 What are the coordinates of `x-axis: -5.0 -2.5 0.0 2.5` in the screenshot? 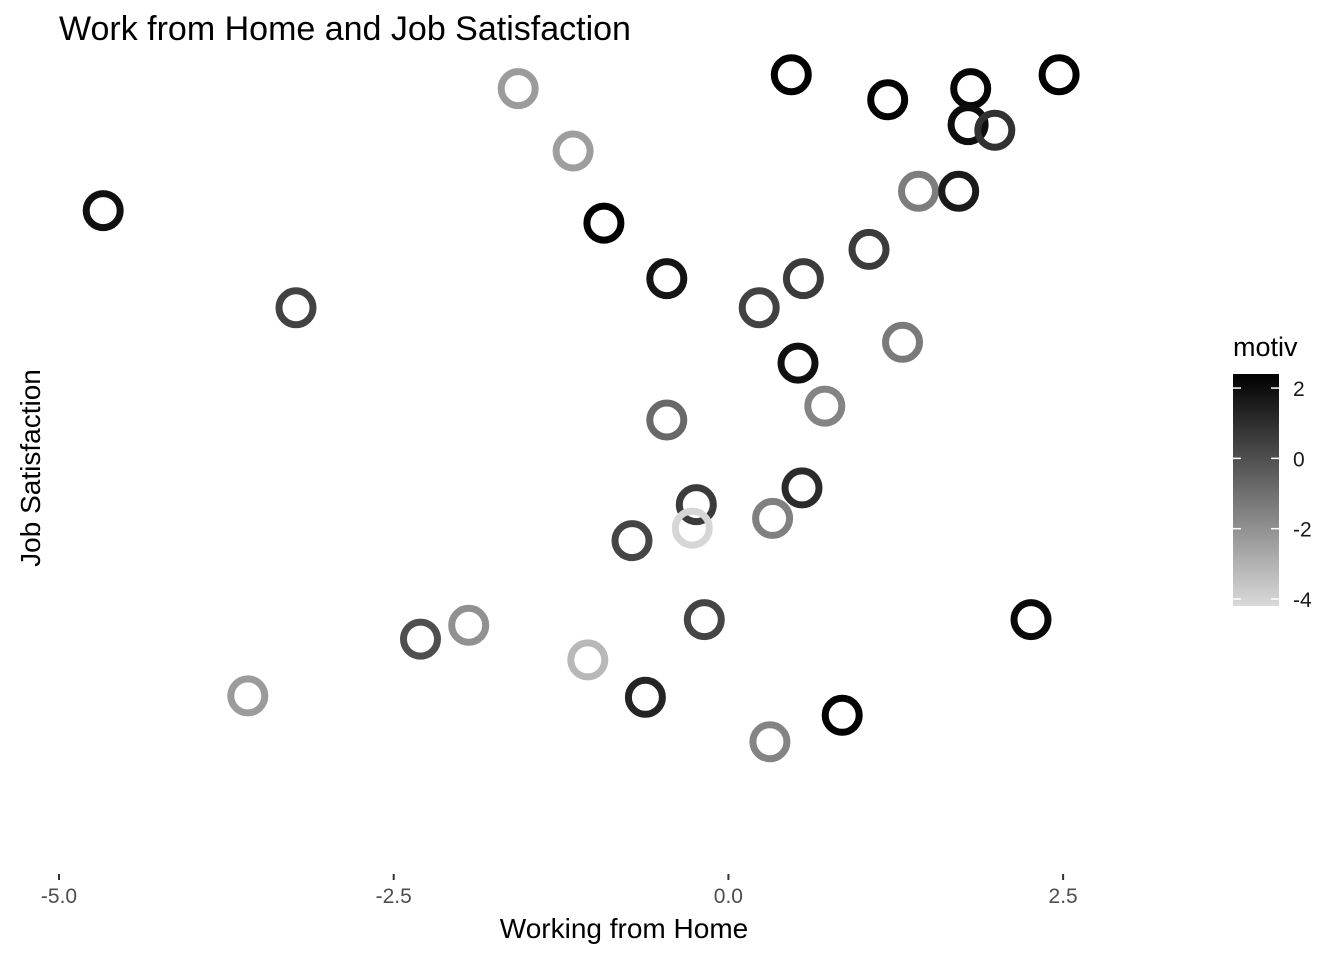 It's located at (559, 891).